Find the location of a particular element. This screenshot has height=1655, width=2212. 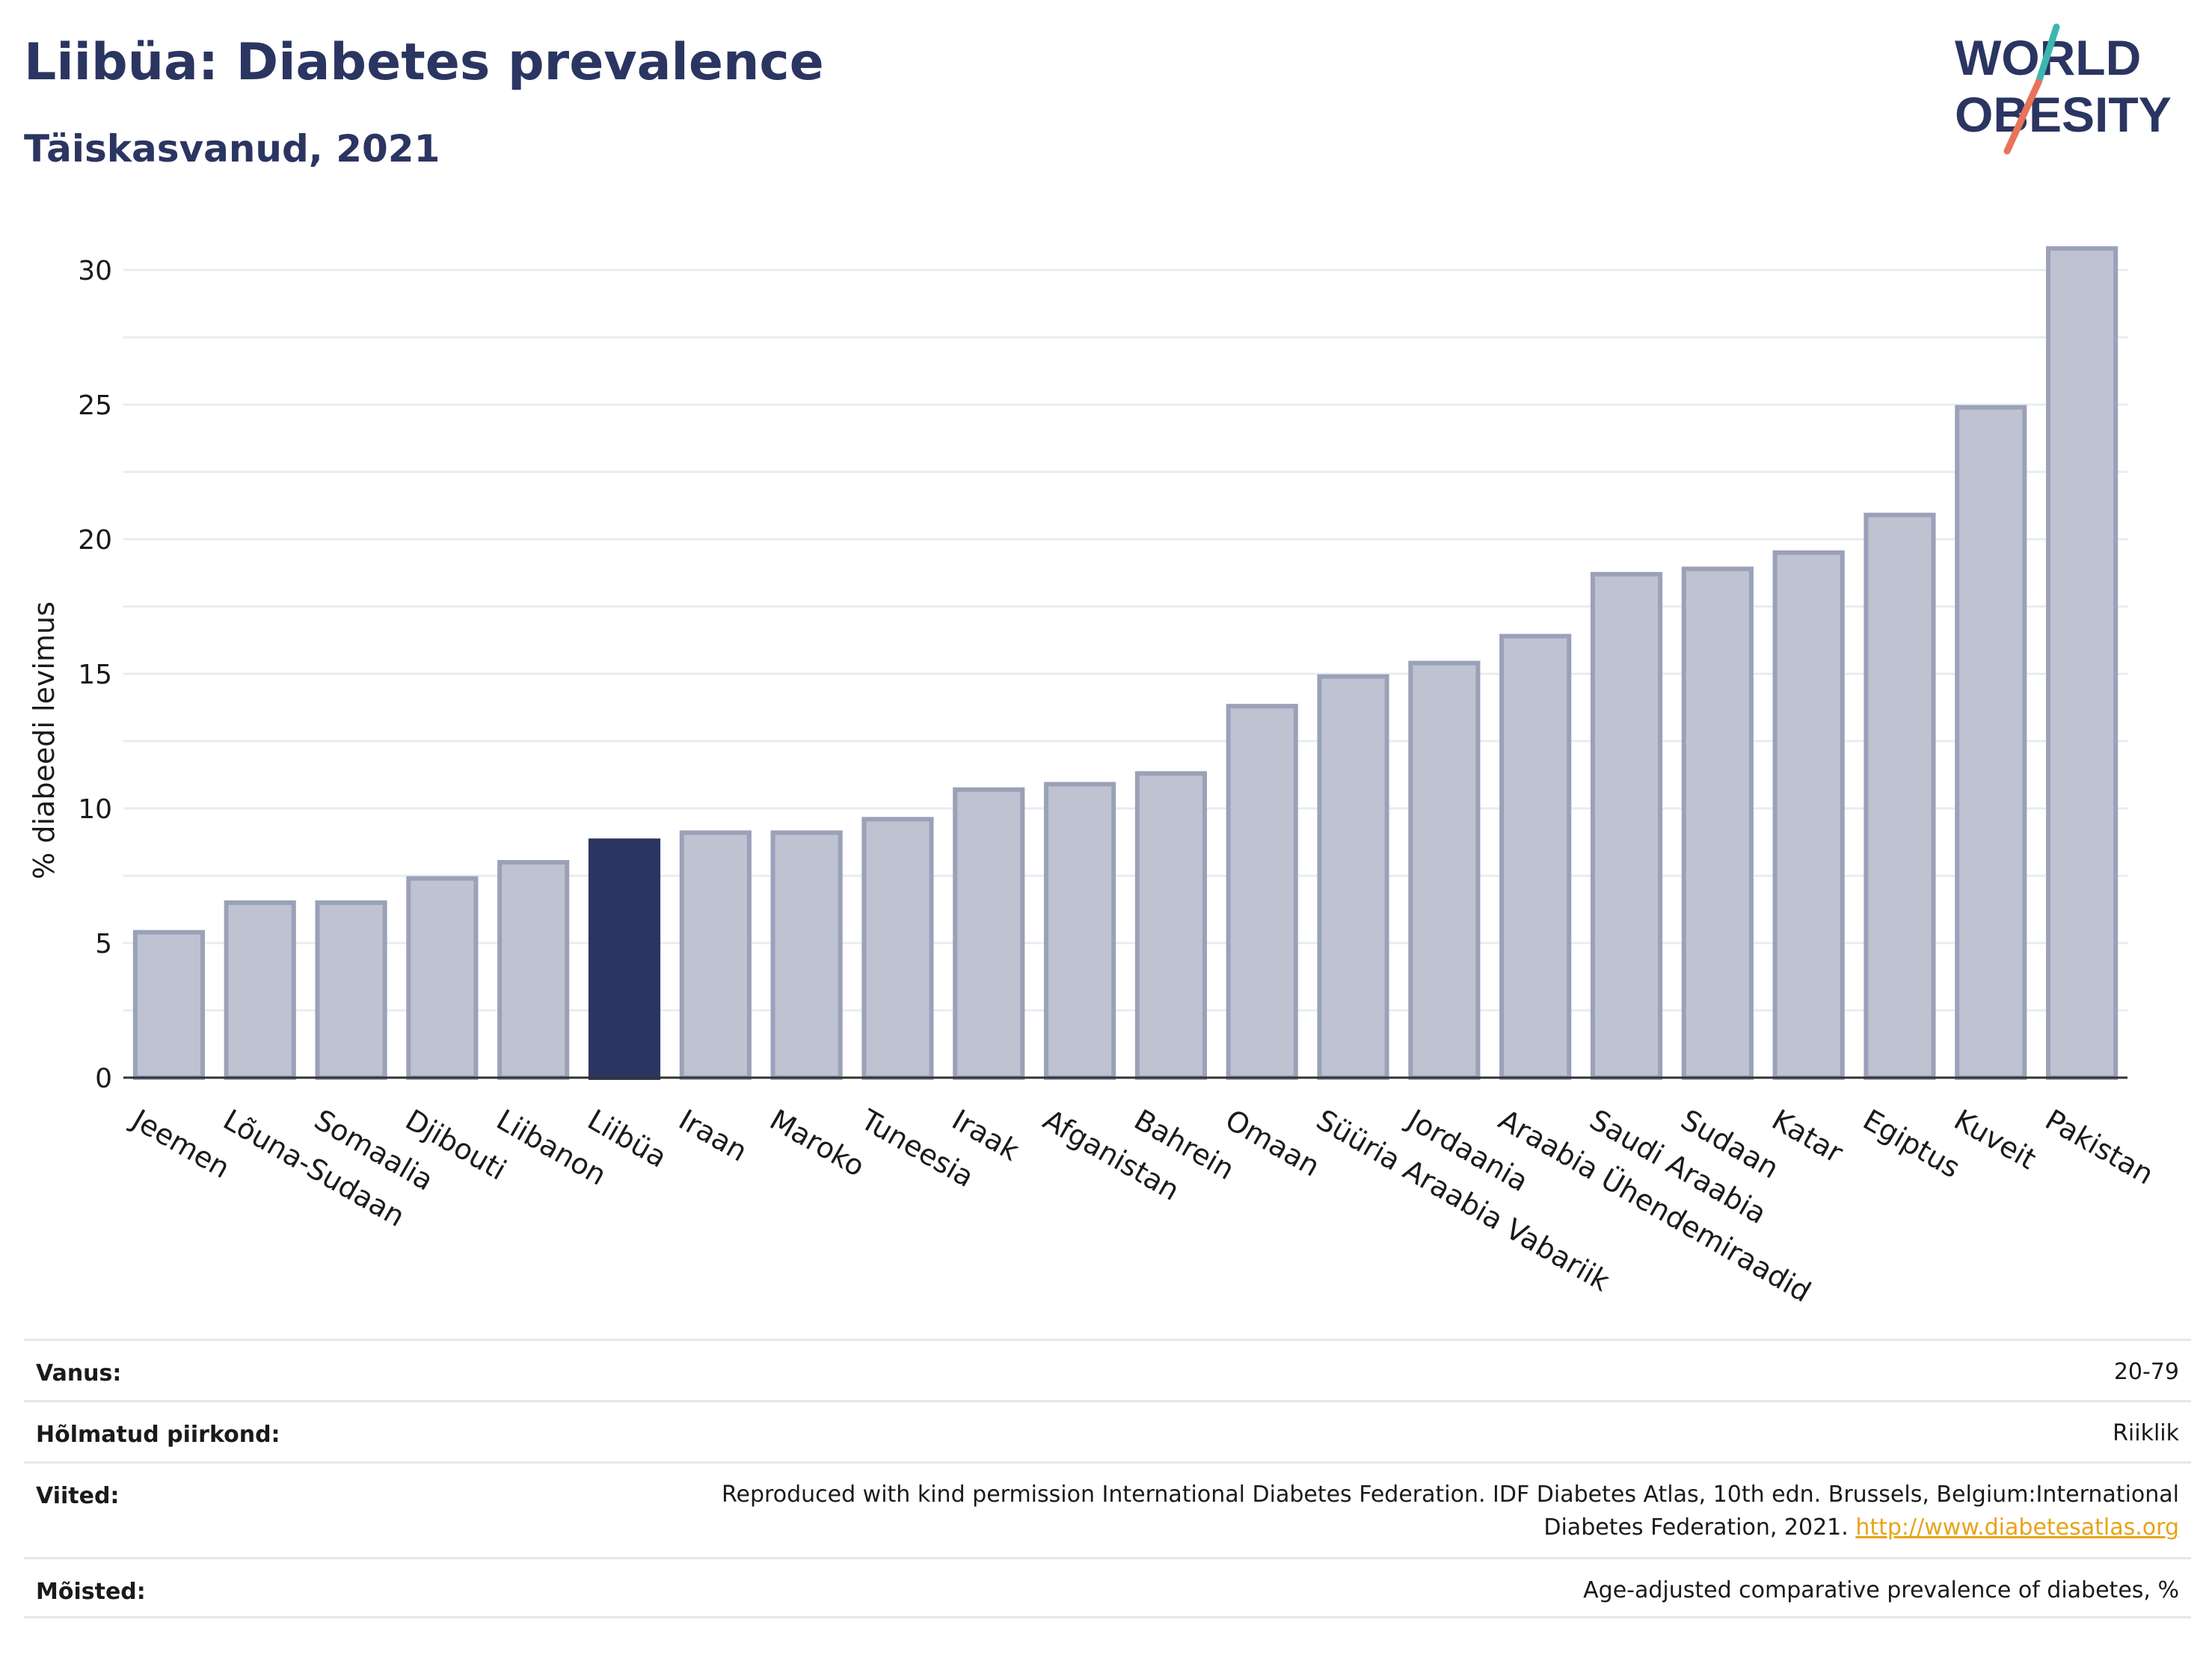

y-axis-label: % diabeedi levimus is located at coordinates (44, 740).